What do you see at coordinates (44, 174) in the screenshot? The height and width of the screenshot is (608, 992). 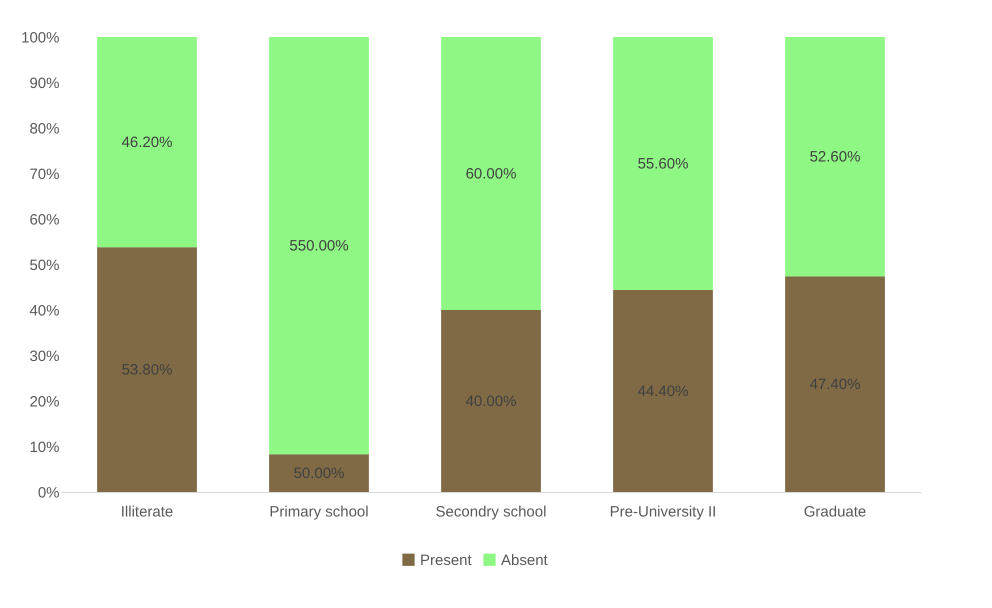 I see `y-tick-label: 70%` at bounding box center [44, 174].